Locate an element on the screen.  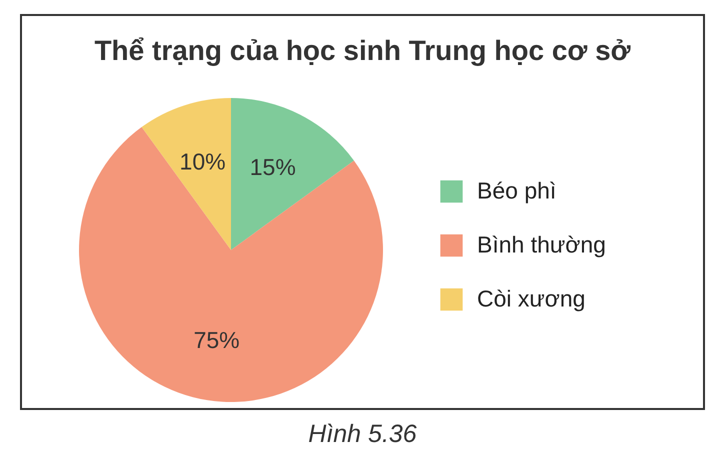
data-label: 75% is located at coordinates (217, 339).